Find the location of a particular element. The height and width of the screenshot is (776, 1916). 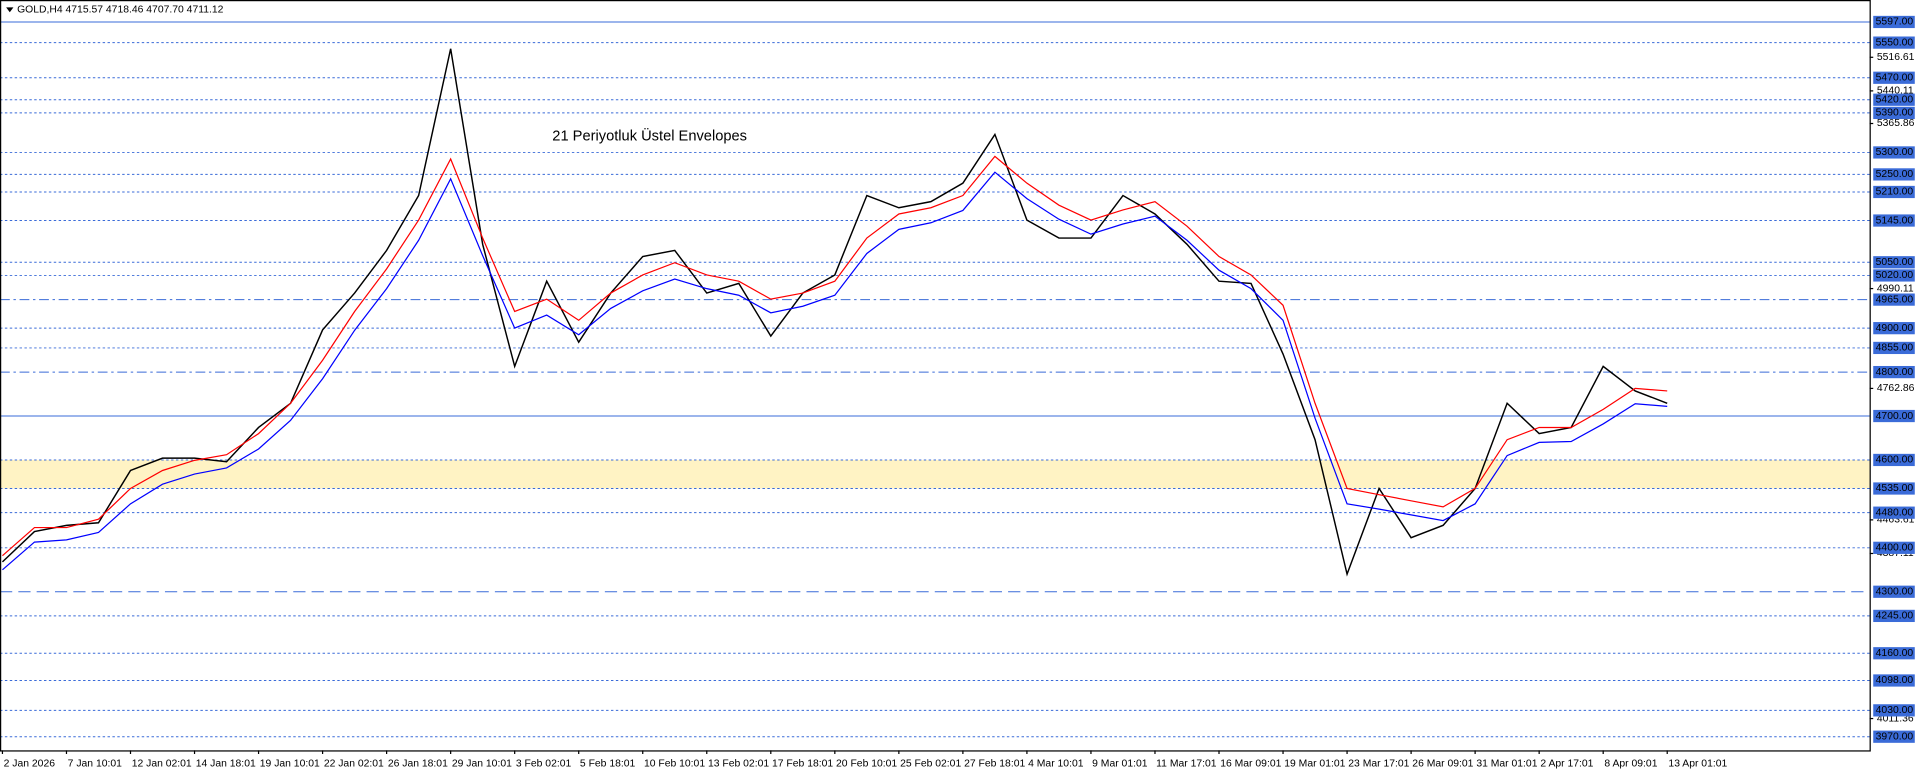

x-tick-label: 7 Jan 10:01 is located at coordinates (95, 764).